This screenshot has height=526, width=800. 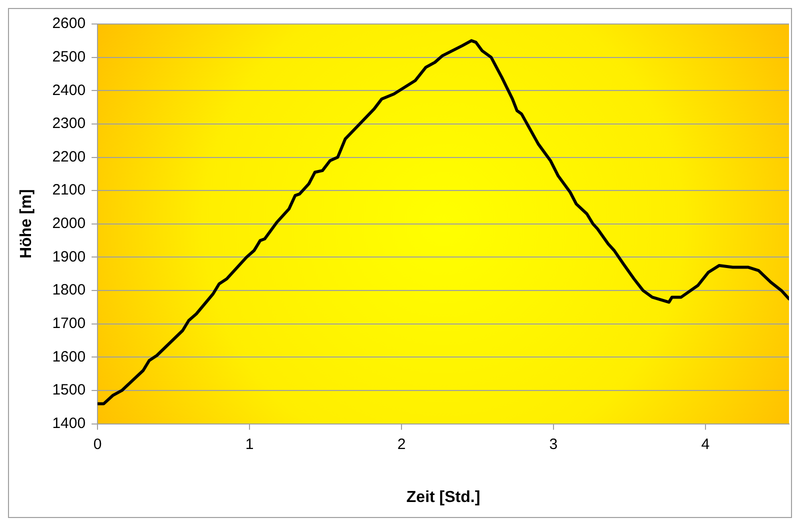 What do you see at coordinates (69, 223) in the screenshot?
I see `y-tick-label: 2000` at bounding box center [69, 223].